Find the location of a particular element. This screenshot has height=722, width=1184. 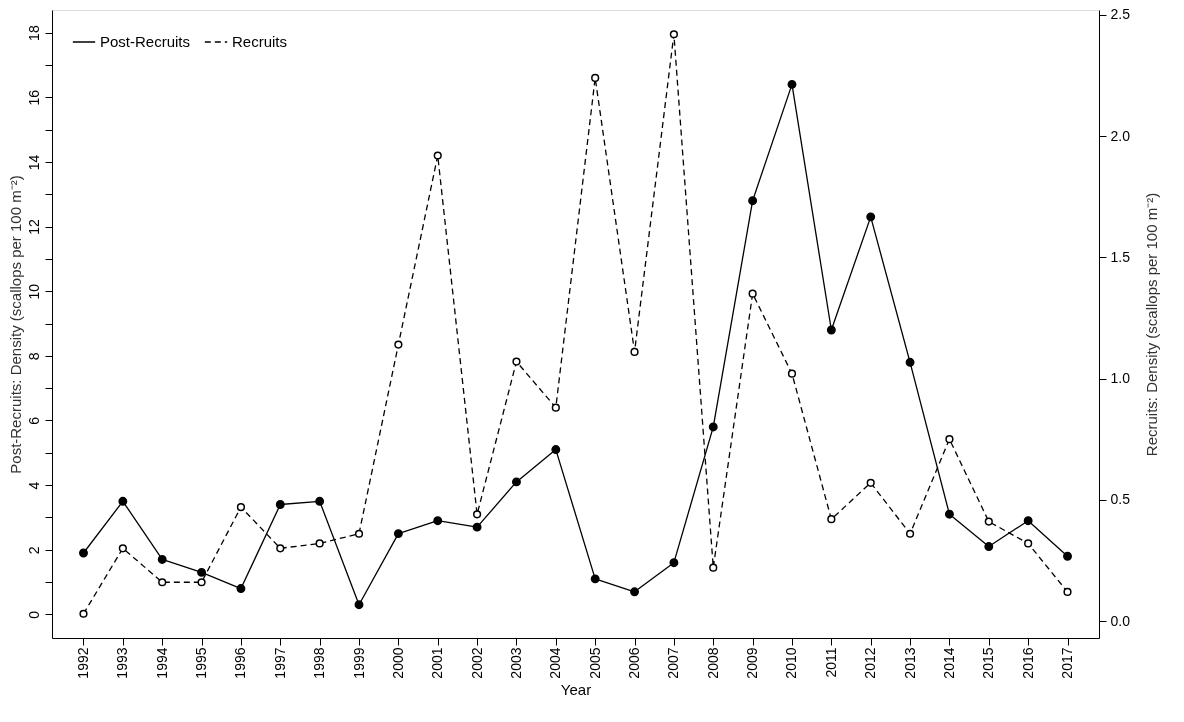

x-tick-label: 2012 is located at coordinates (870, 663).